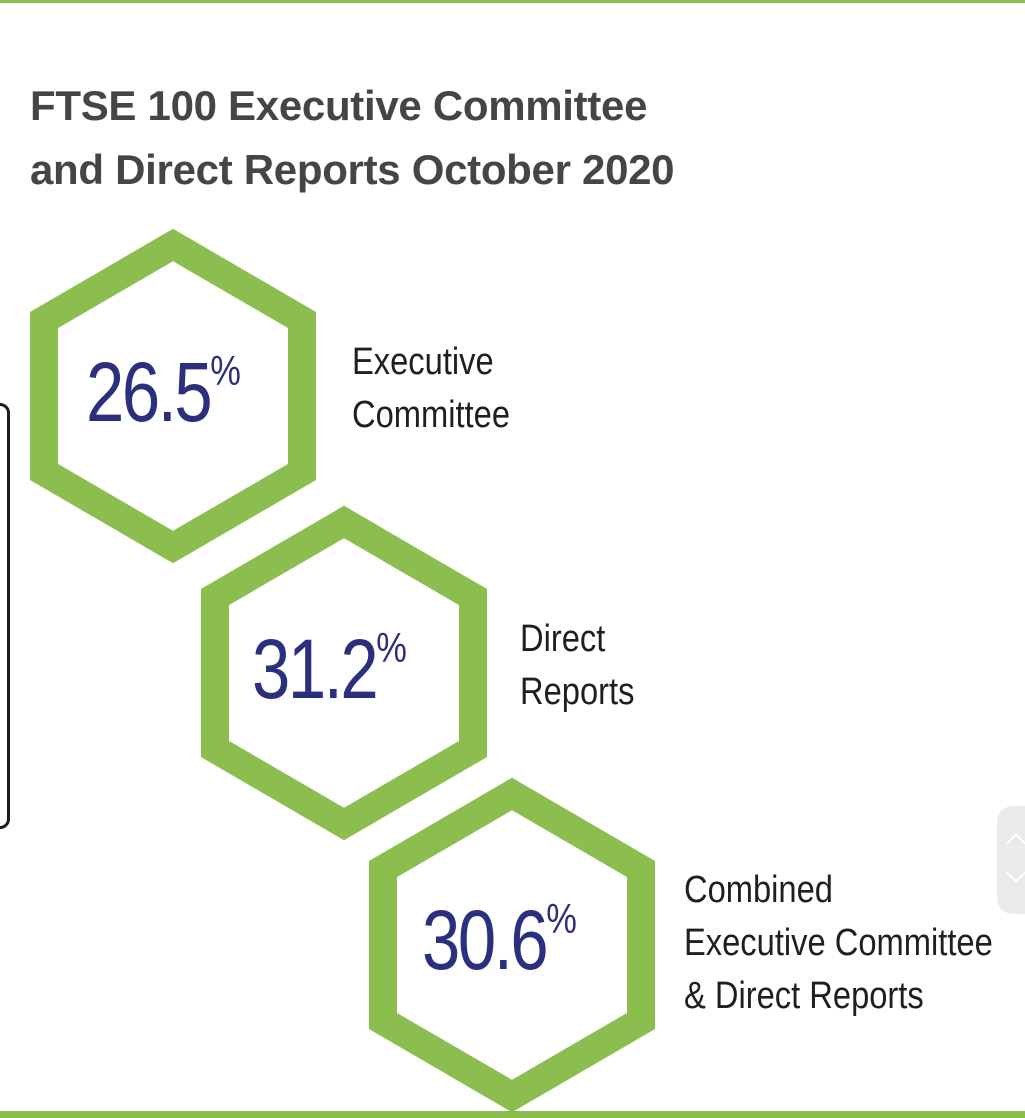 This screenshot has width=1025, height=1118. Describe the element at coordinates (499, 940) in the screenshot. I see `stat-value-combined: 30.6%` at that location.